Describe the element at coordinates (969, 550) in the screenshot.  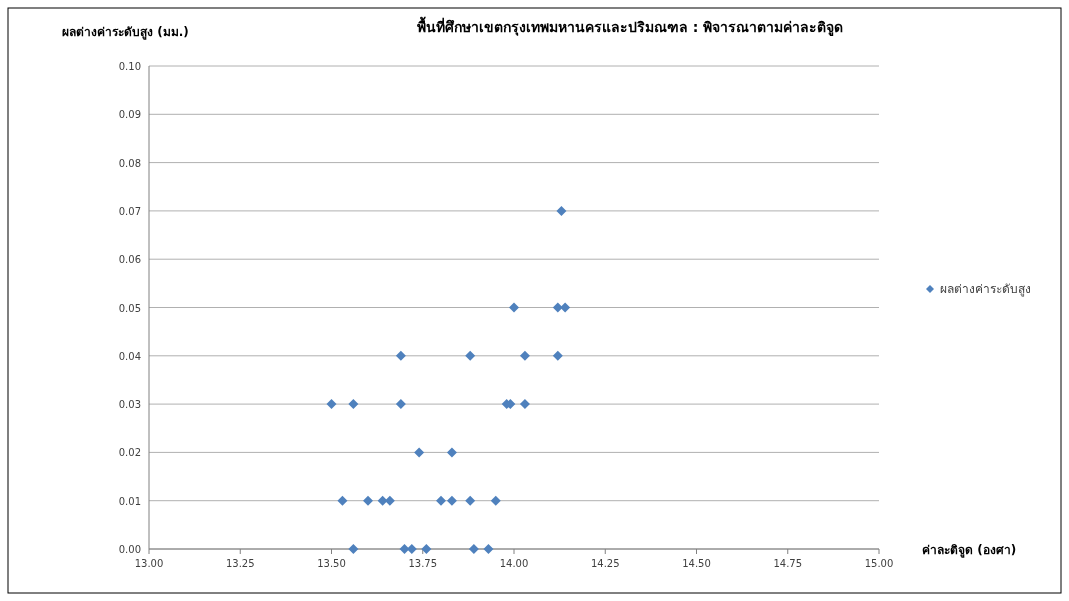
I see `x-axis-title: ค่าละติจูด (องศา)` at that location.